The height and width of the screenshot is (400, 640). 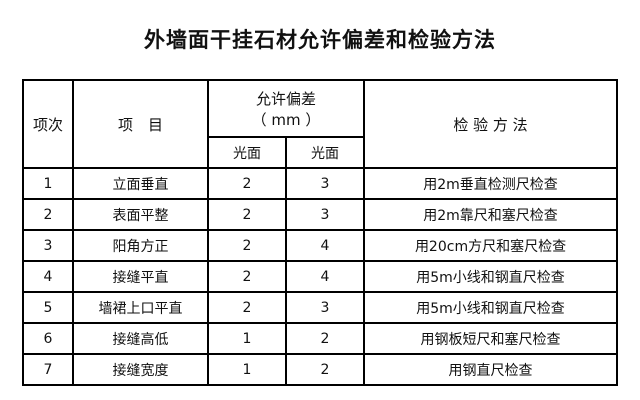 What do you see at coordinates (48, 369) in the screenshot?
I see `cell-no: 7` at bounding box center [48, 369].